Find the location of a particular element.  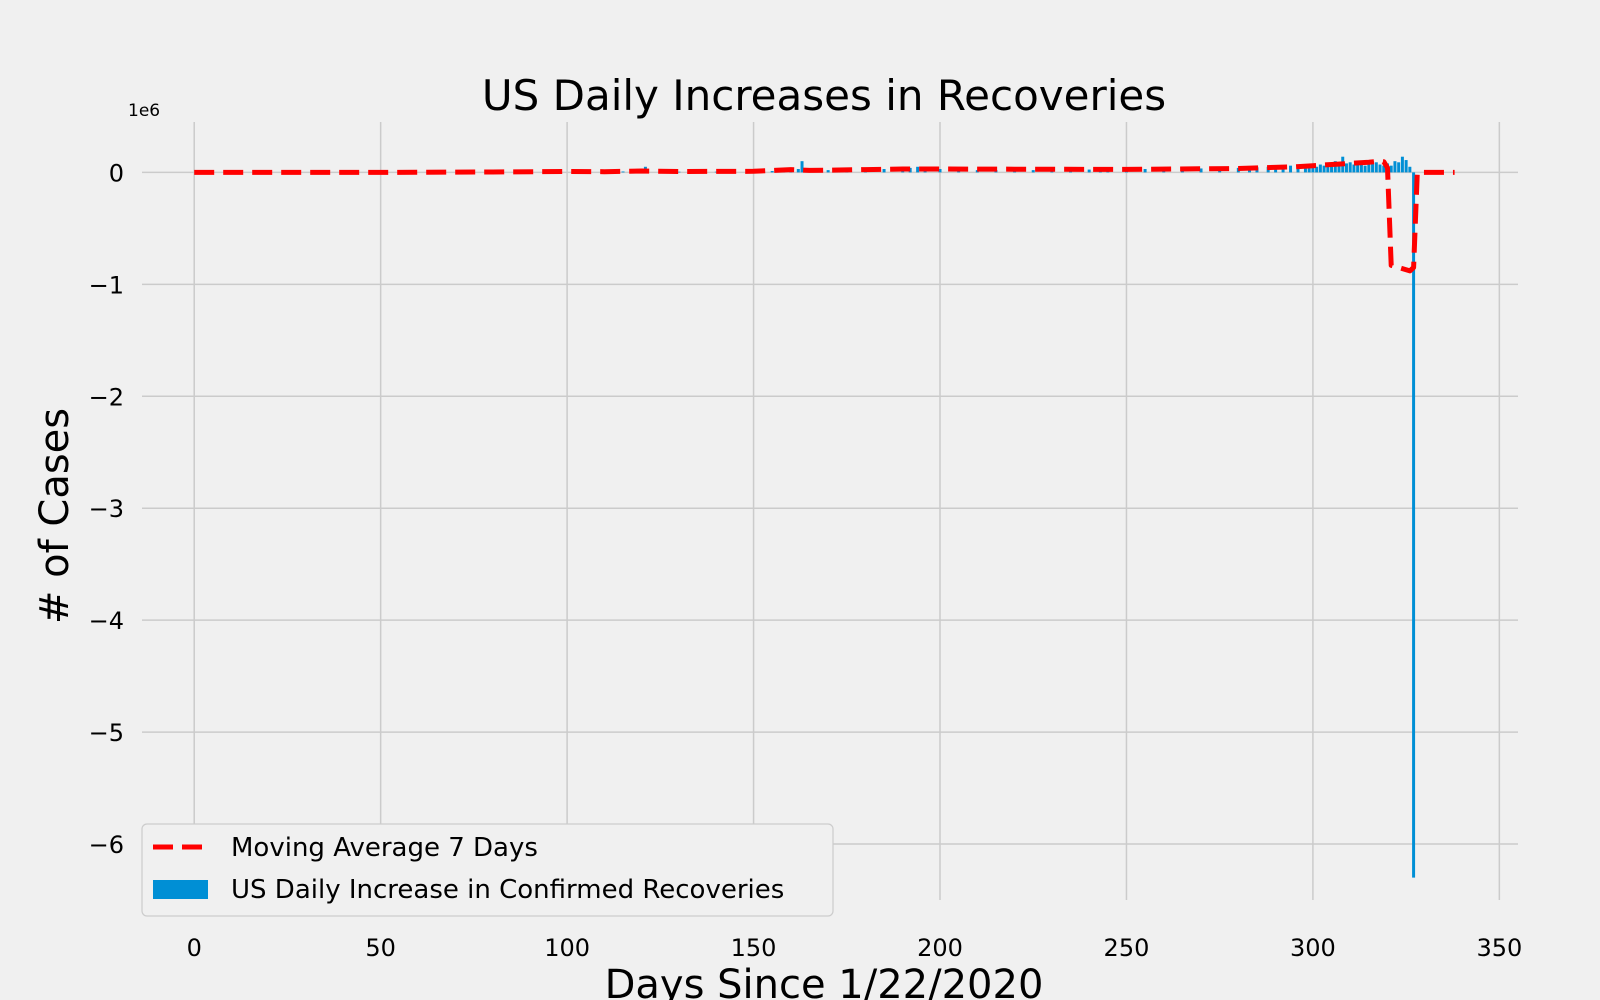

moving-average-series is located at coordinates (824, 216).